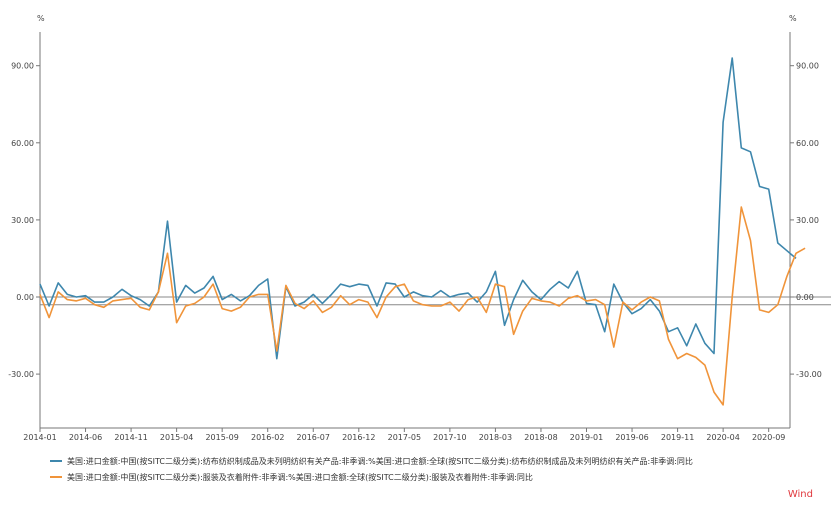  Describe the element at coordinates (56, 476) in the screenshot. I see `legend-swatch-apparel` at that location.